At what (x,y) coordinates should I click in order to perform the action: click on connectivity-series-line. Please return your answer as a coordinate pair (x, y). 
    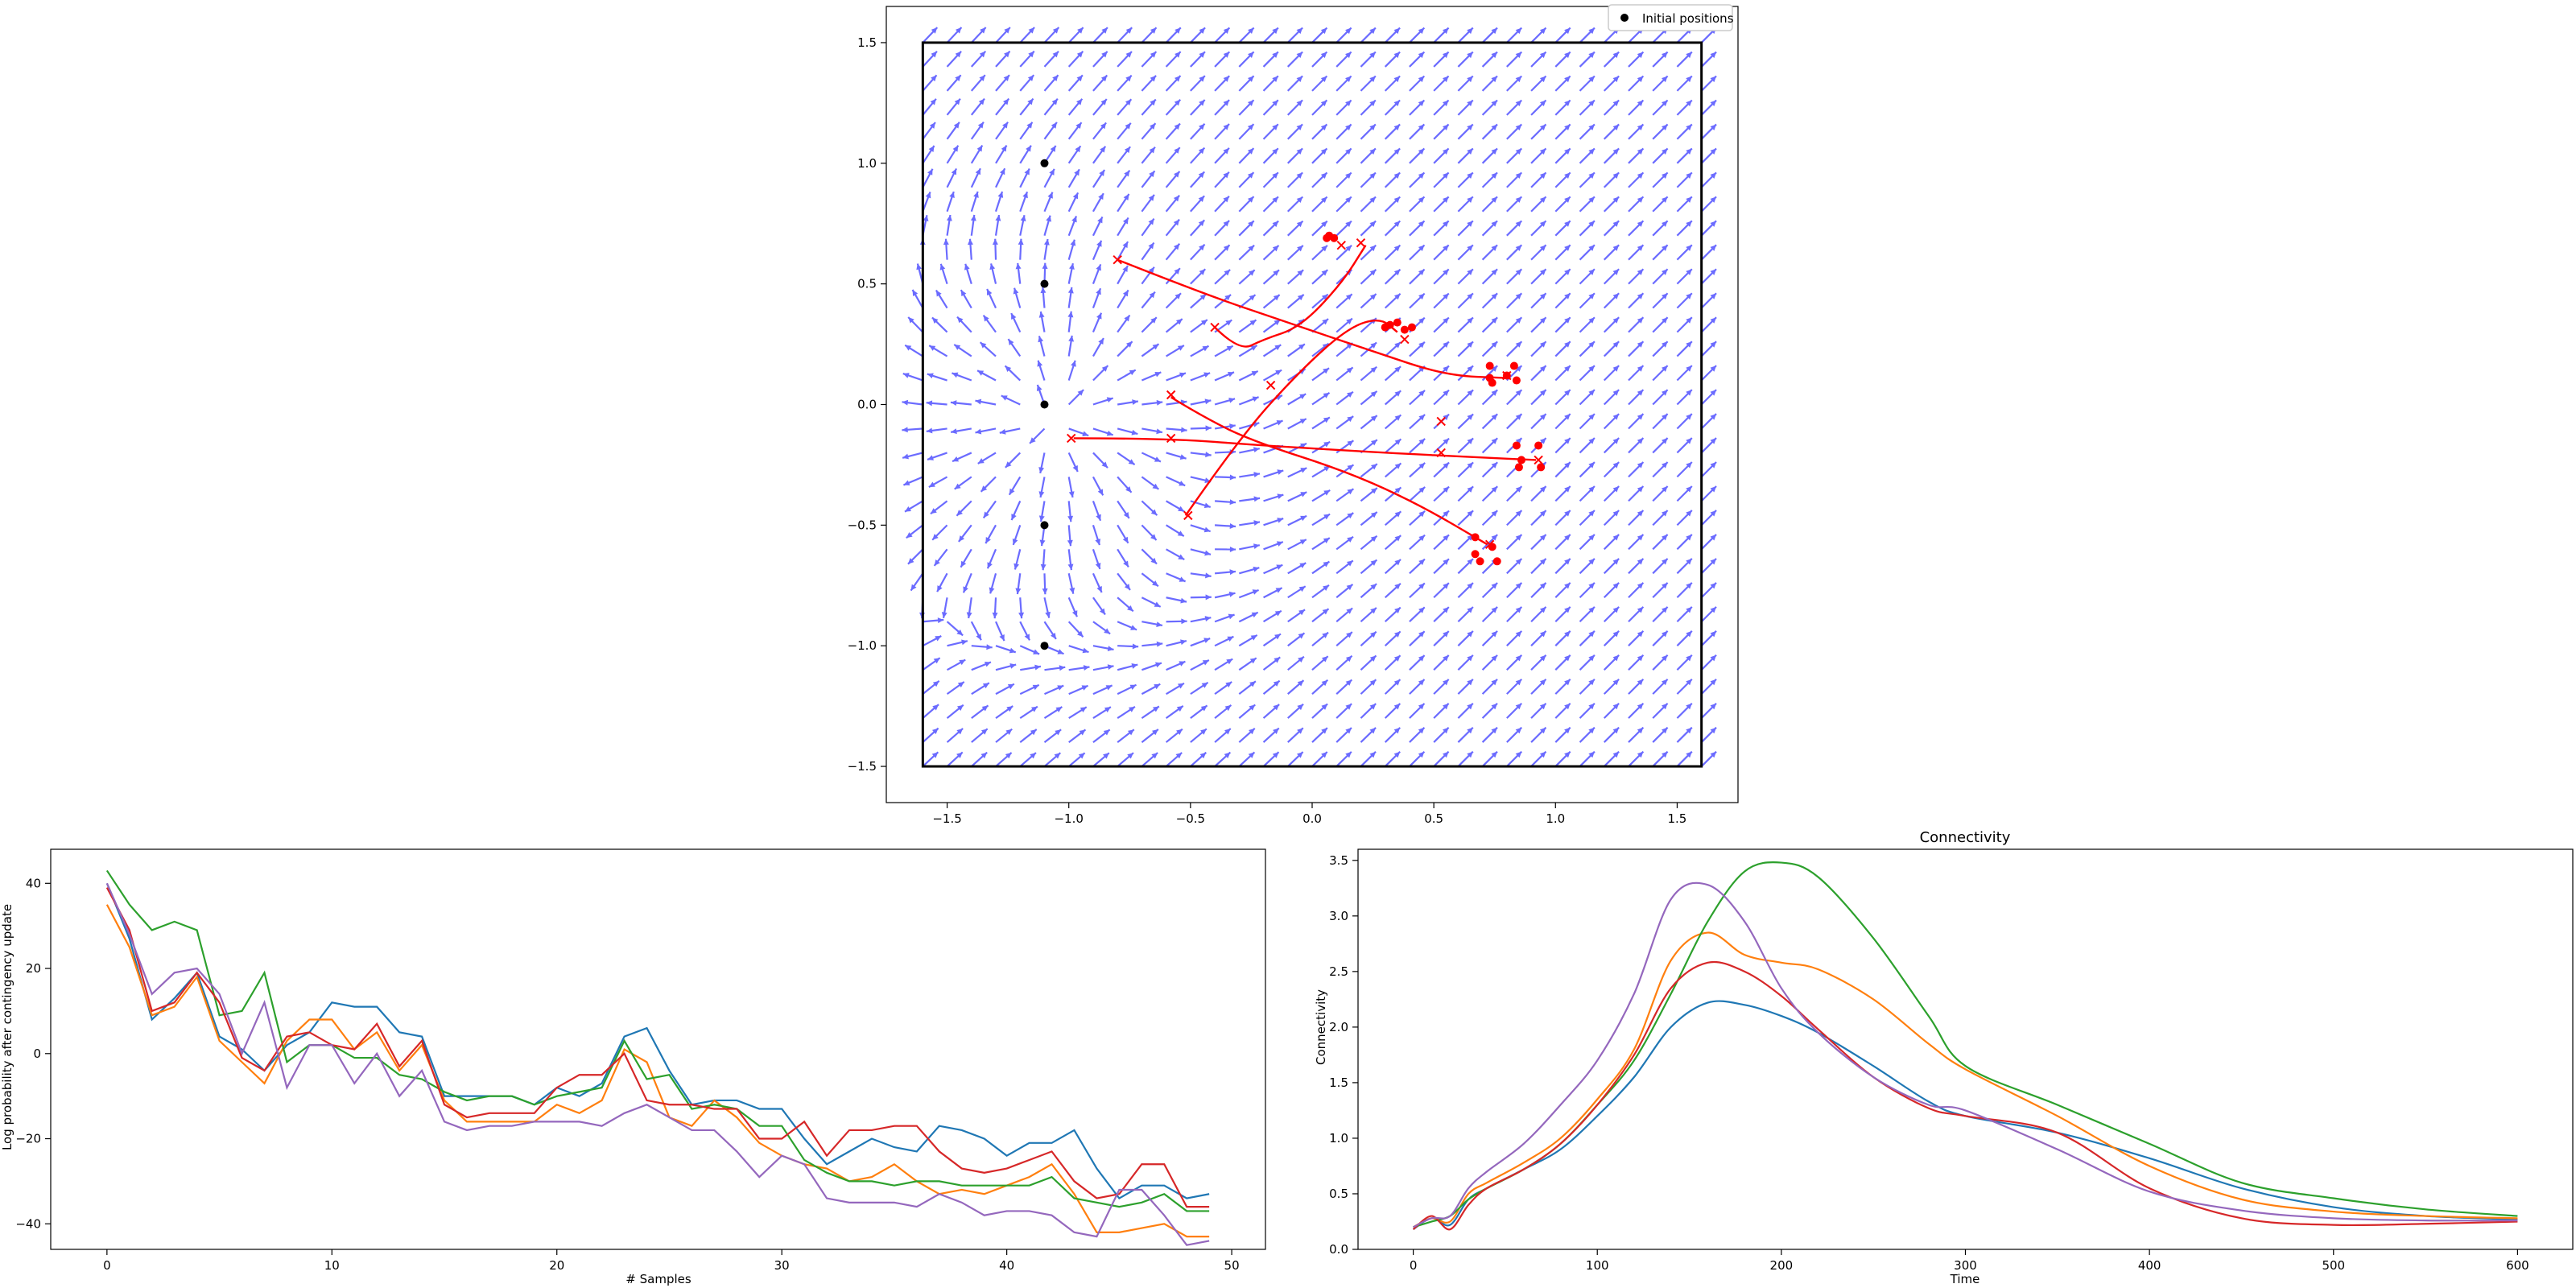
    Looking at the image, I should click on (1965, 1095).